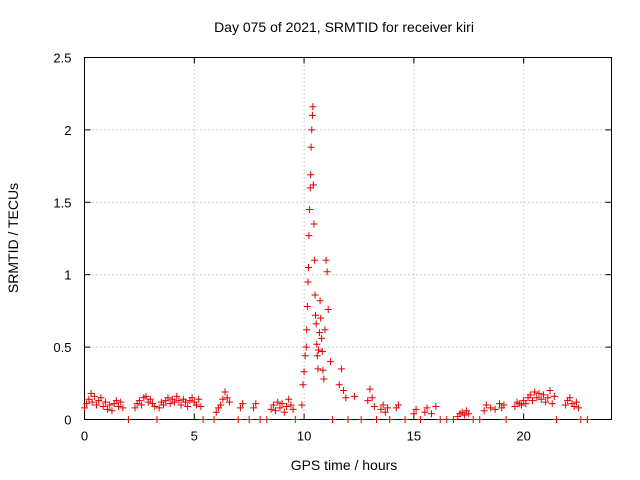 This screenshot has height=480, width=640. What do you see at coordinates (62, 58) in the screenshot?
I see `y-tick-label: 2.5` at bounding box center [62, 58].